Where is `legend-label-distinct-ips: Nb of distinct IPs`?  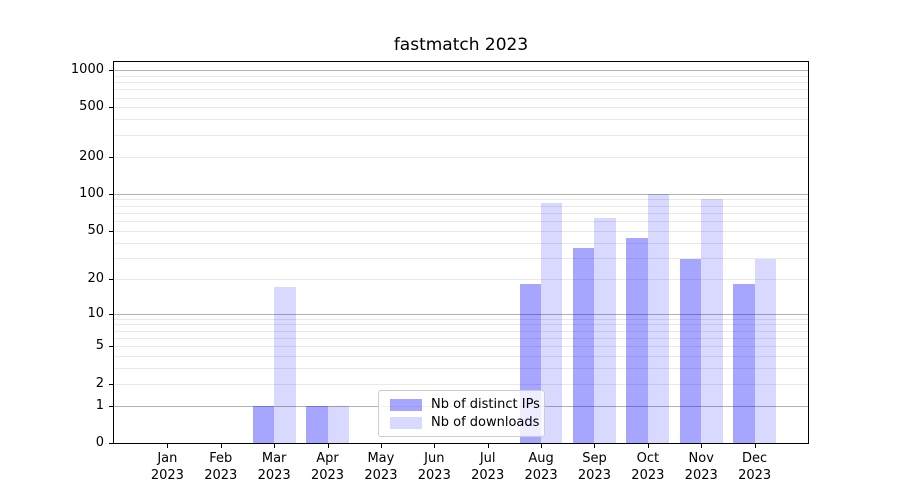 legend-label-distinct-ips: Nb of distinct IPs is located at coordinates (485, 404).